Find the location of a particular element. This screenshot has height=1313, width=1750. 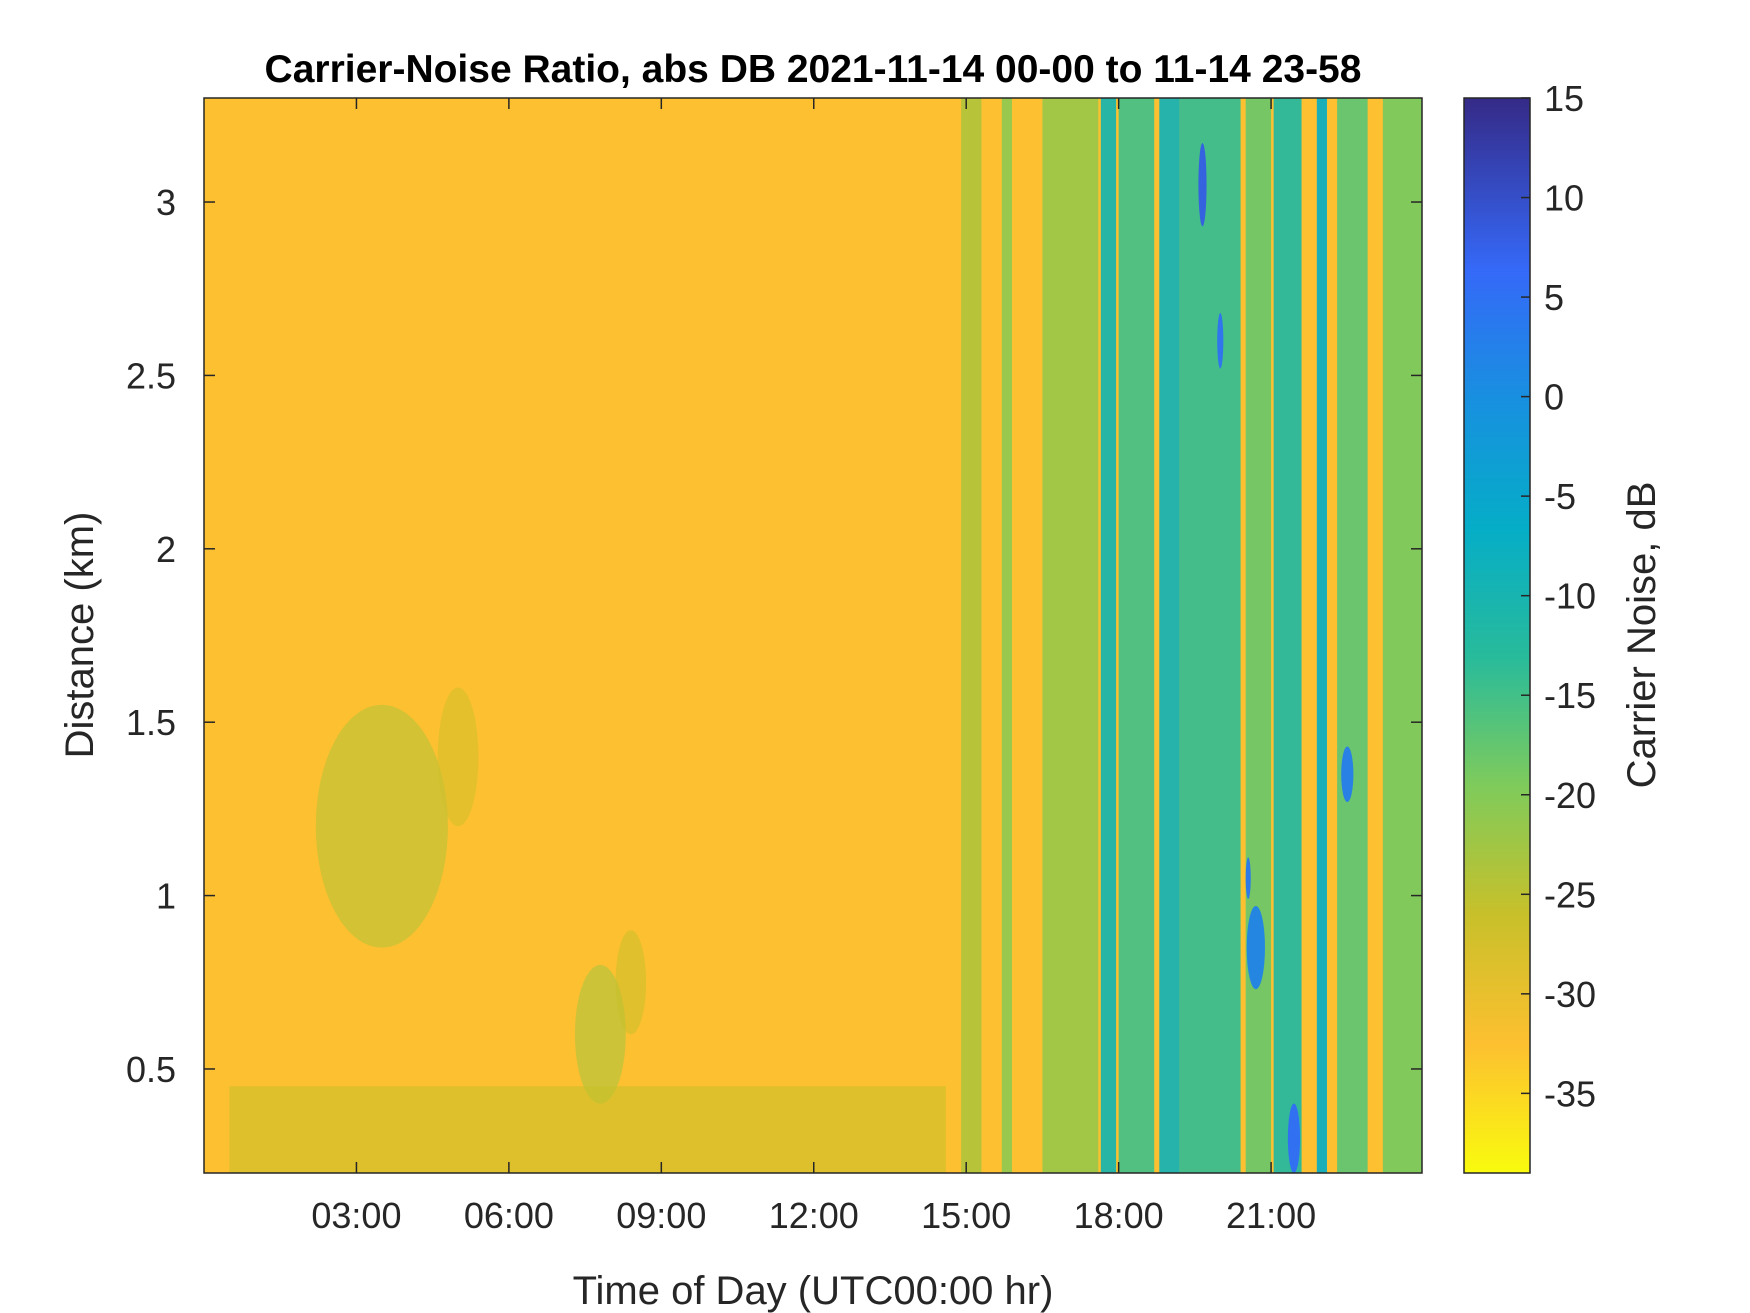

colorbar-tick-label-8: -25 is located at coordinates (1570, 894).